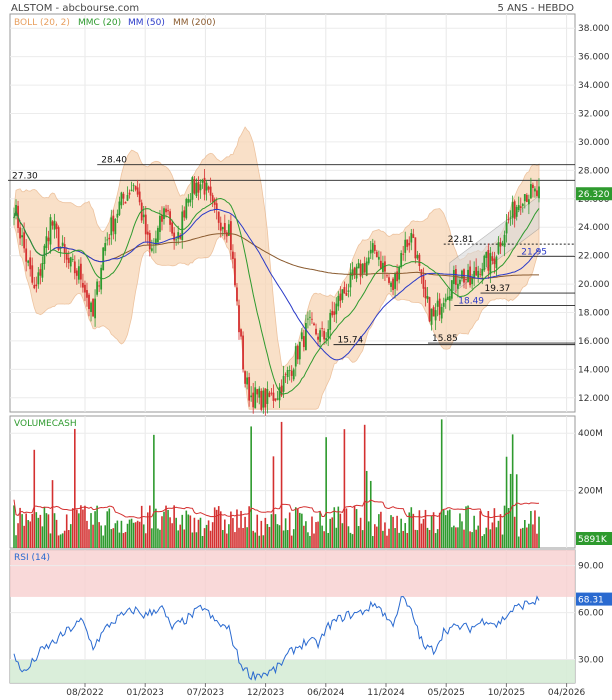 This screenshot has width=612, height=700. Describe the element at coordinates (145, 693) in the screenshot. I see `x-tick-label: 01/2023` at that location.